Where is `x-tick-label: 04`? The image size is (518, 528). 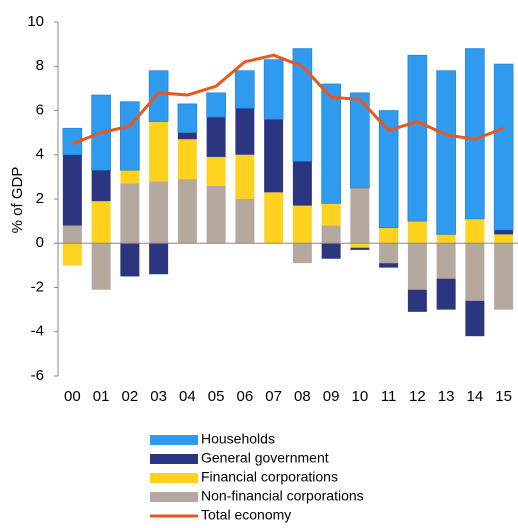
x-tick-label: 04 is located at coordinates (187, 396).